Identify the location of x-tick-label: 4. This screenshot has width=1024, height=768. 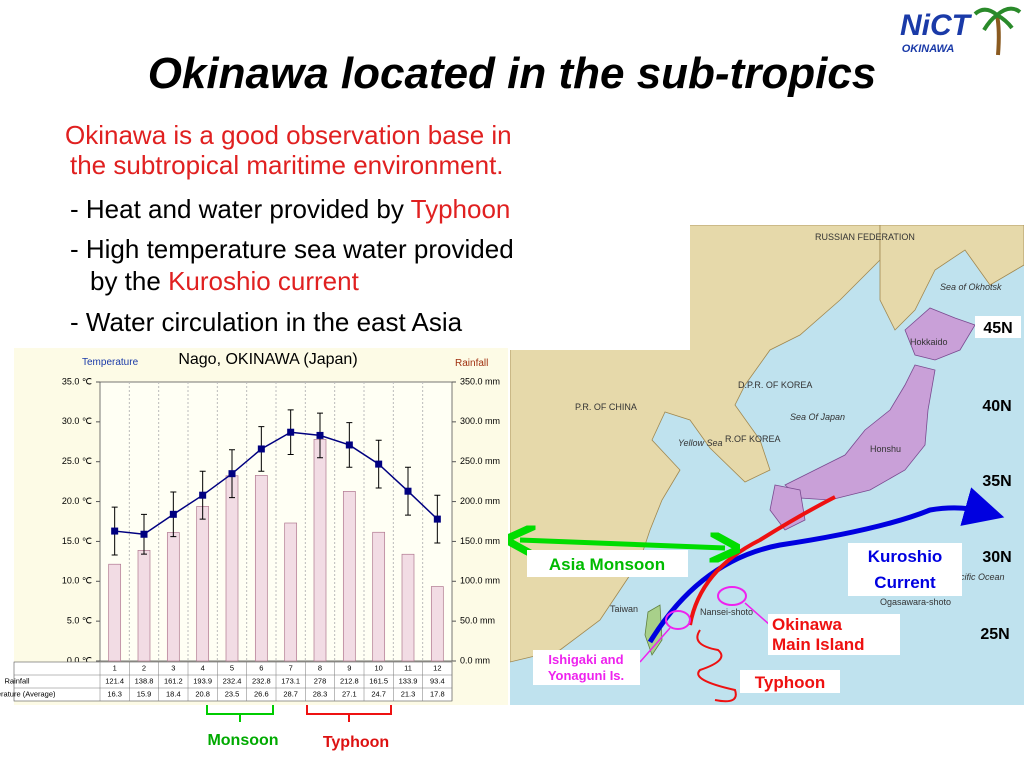
(203, 667).